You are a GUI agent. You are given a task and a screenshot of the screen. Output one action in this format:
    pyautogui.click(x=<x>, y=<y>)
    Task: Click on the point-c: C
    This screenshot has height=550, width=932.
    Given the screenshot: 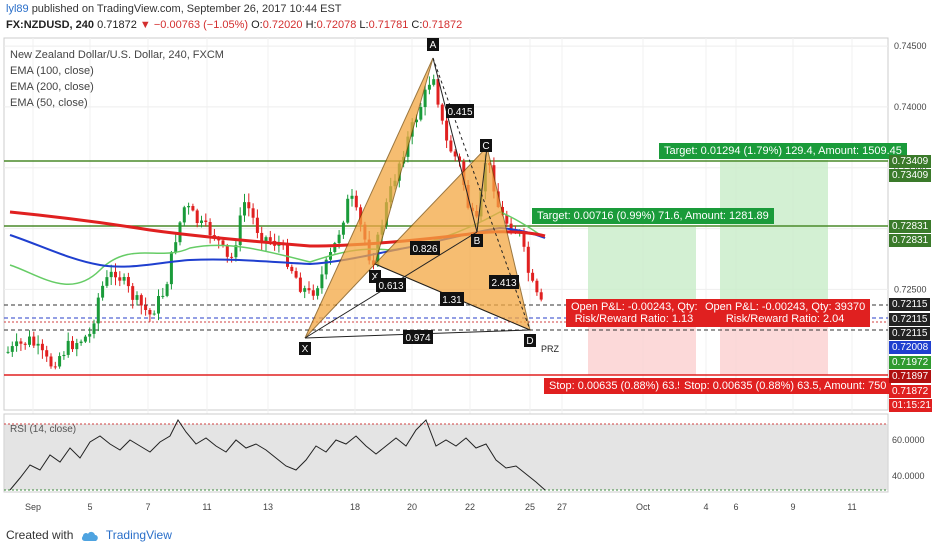 What is the action you would take?
    pyautogui.click(x=486, y=145)
    